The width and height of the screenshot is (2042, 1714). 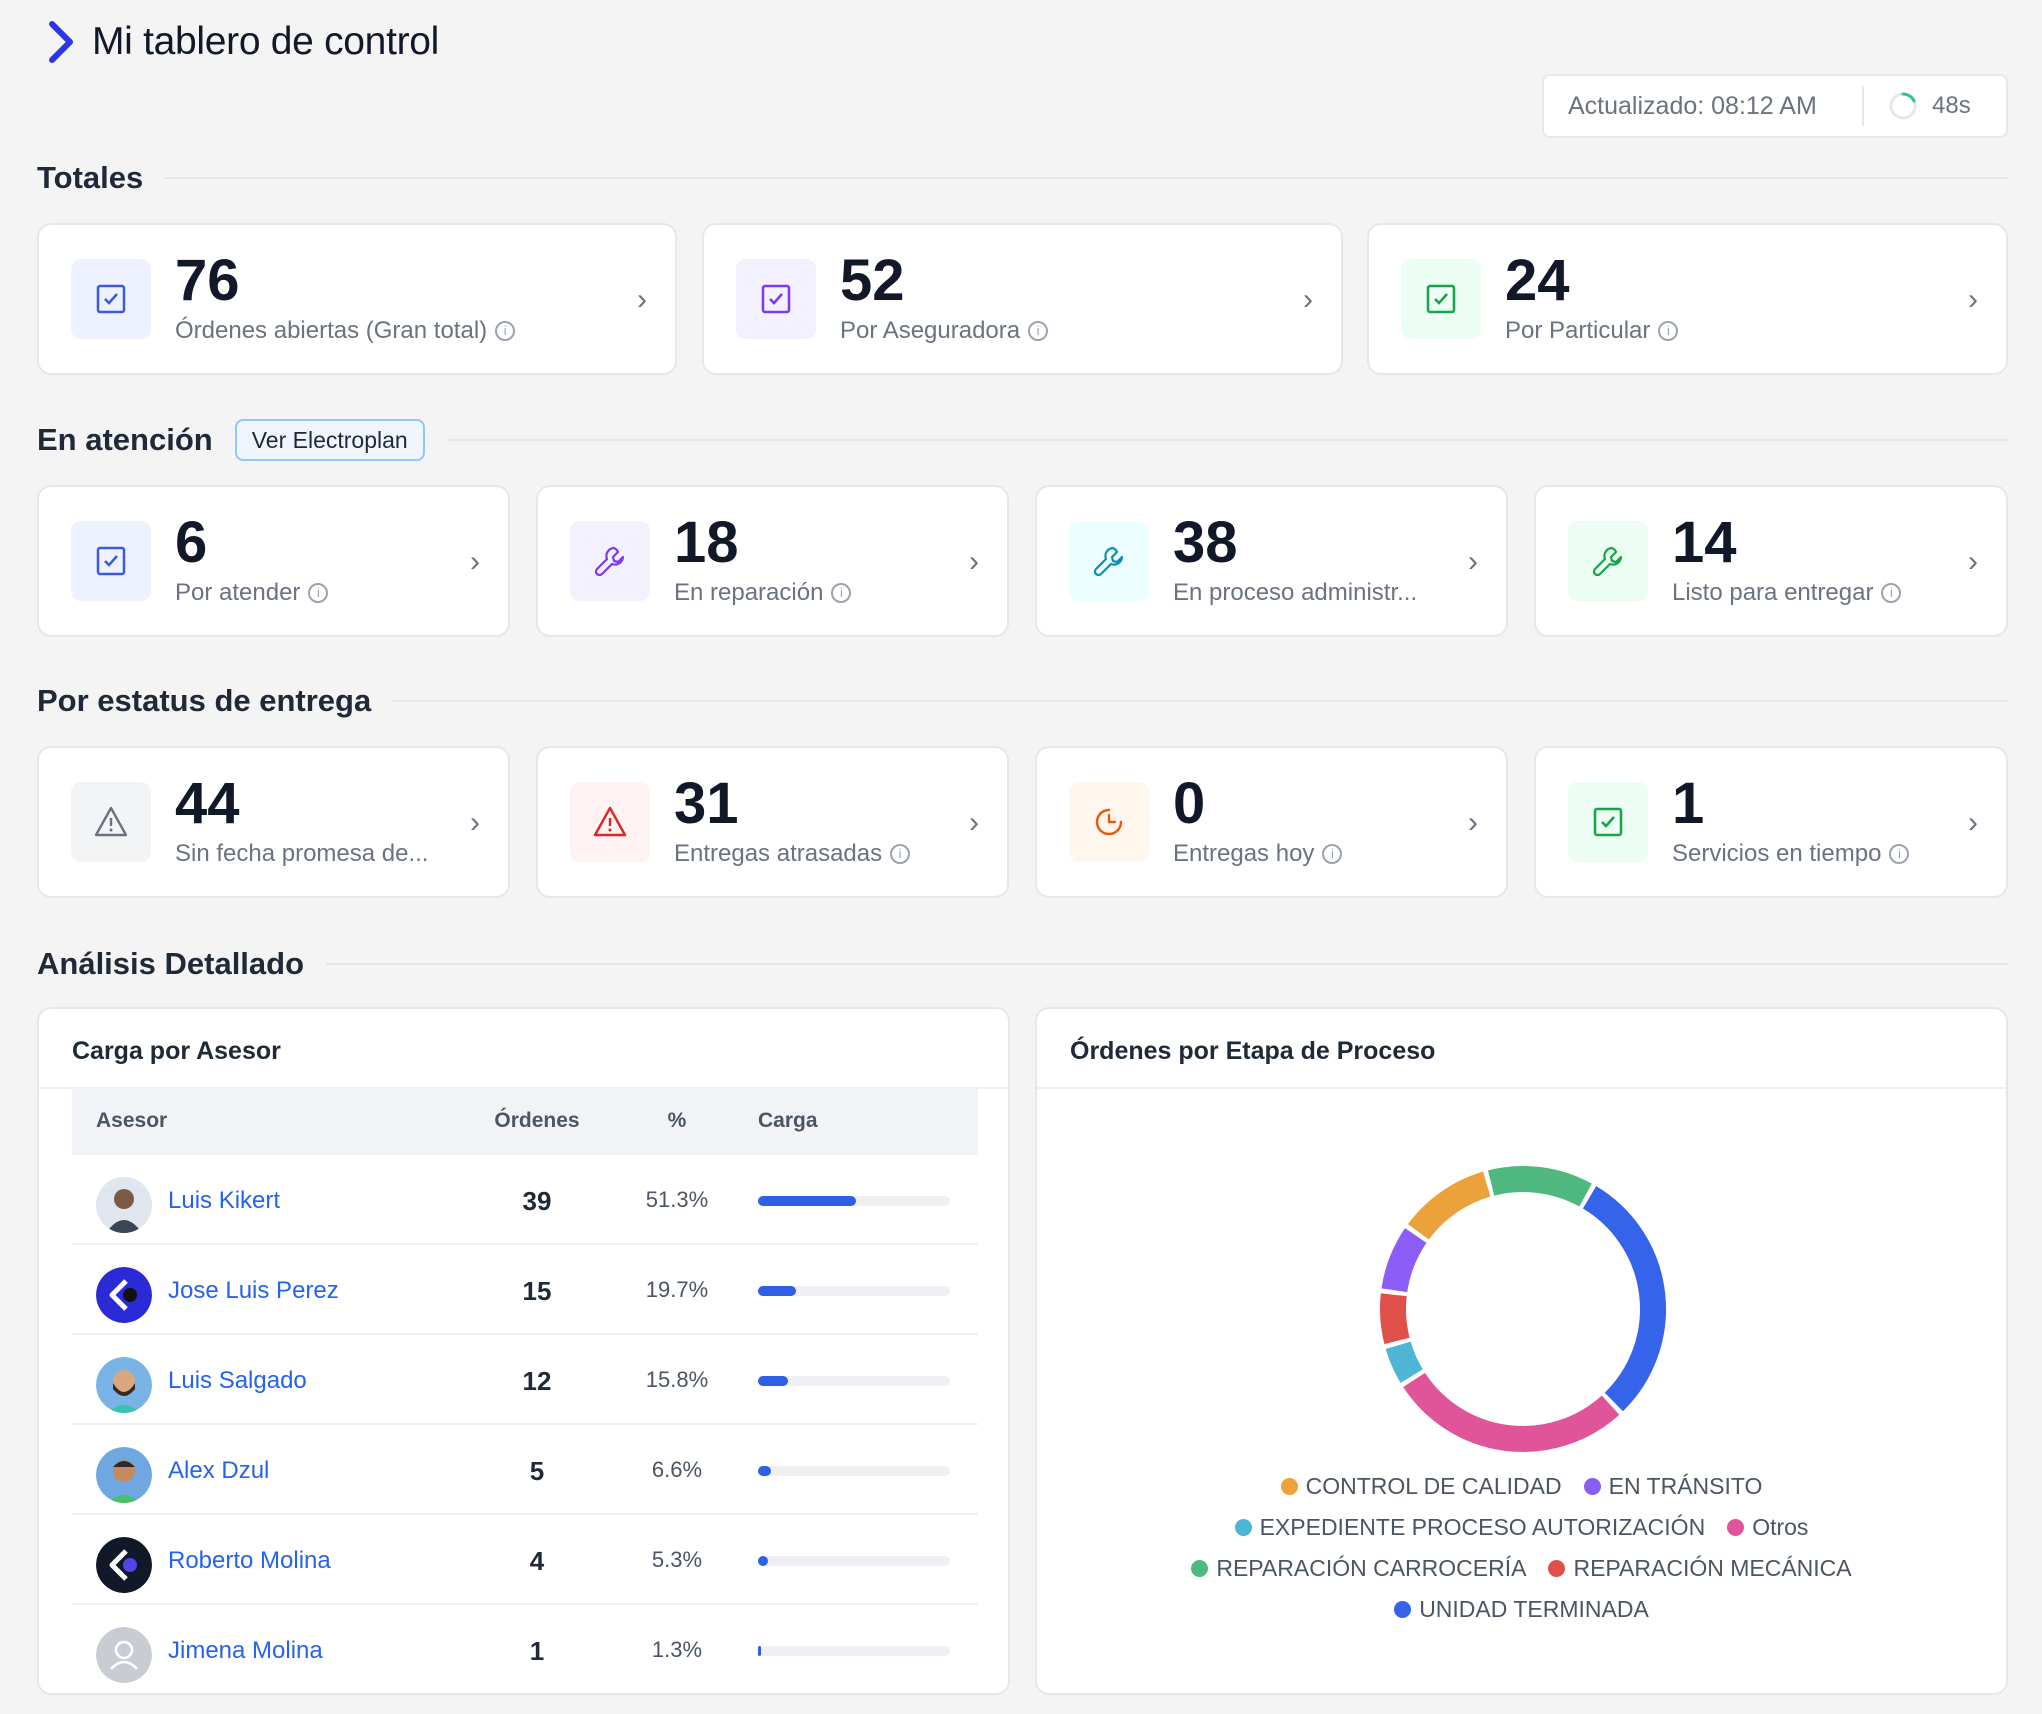 What do you see at coordinates (1205, 542) in the screenshot?
I see `stat-value: 38` at bounding box center [1205, 542].